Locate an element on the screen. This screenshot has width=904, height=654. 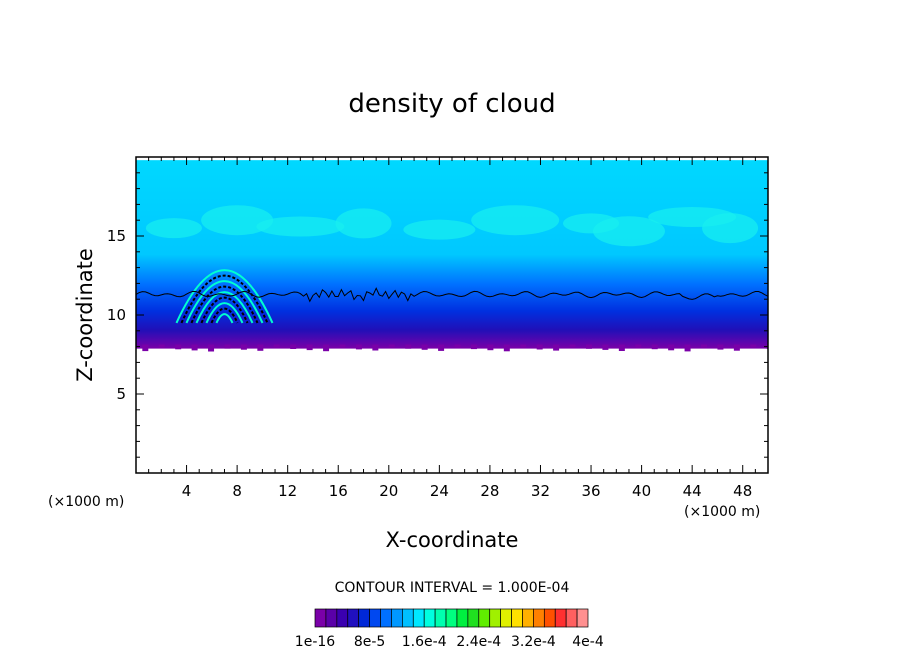
y-tick-label: 15 is located at coordinates (116, 236).